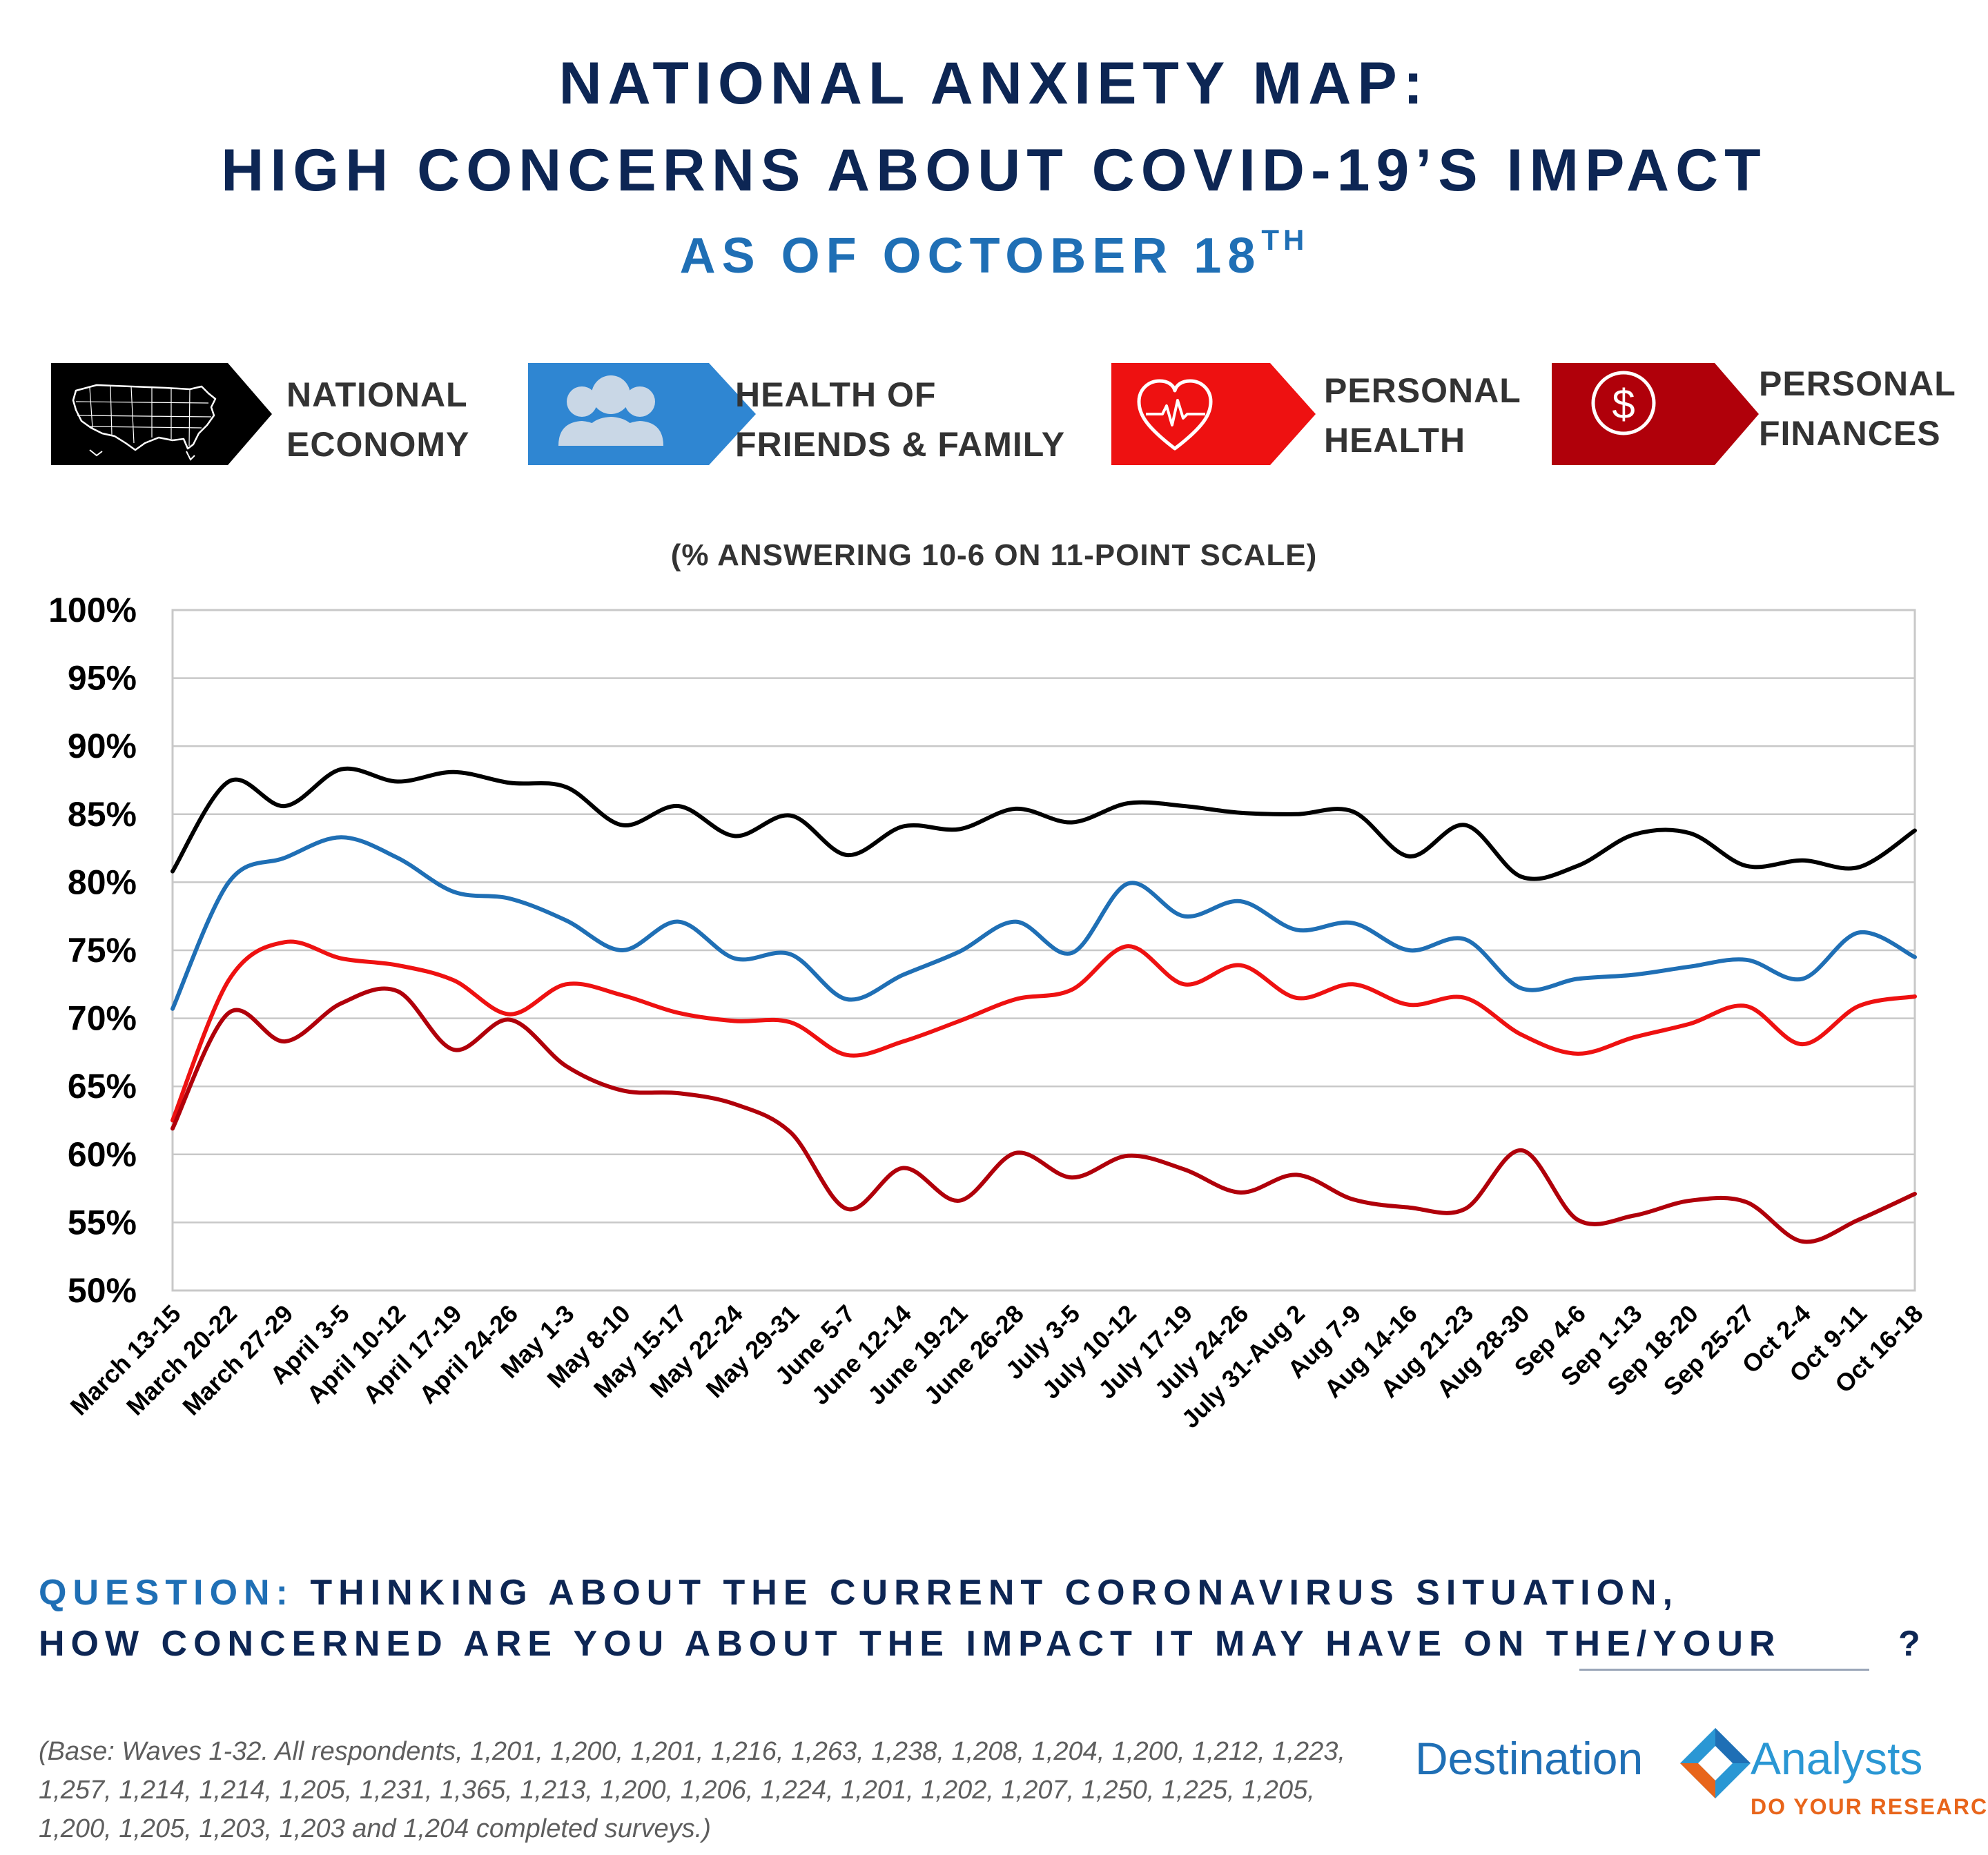  What do you see at coordinates (102, 1154) in the screenshot?
I see `y-tick-label: 60%` at bounding box center [102, 1154].